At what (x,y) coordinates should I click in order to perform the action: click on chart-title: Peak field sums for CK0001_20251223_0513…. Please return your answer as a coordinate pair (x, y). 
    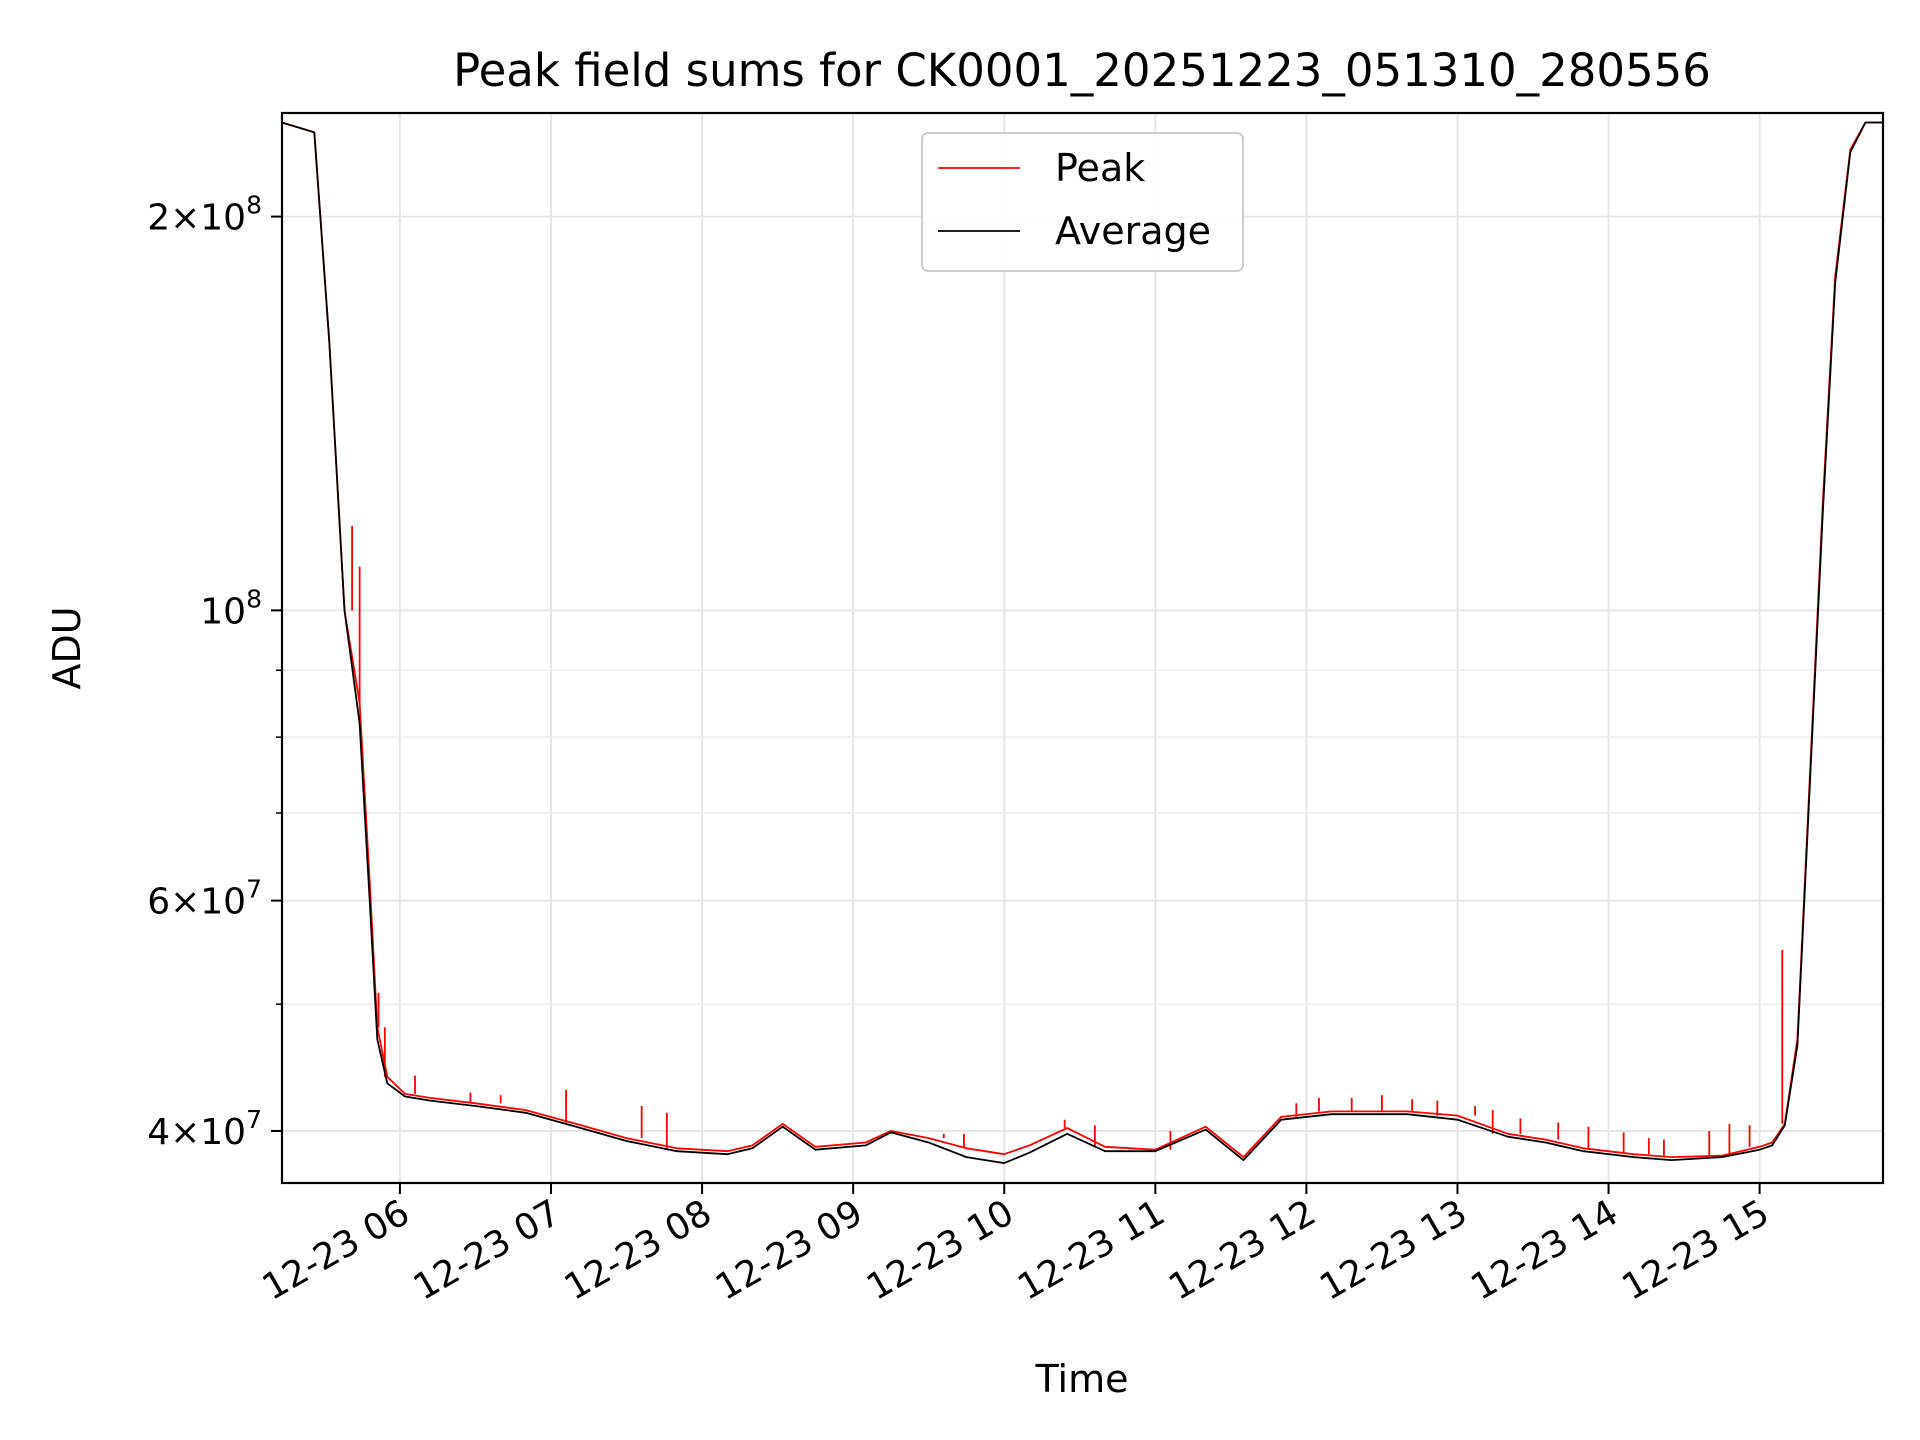
    Looking at the image, I should click on (1082, 70).